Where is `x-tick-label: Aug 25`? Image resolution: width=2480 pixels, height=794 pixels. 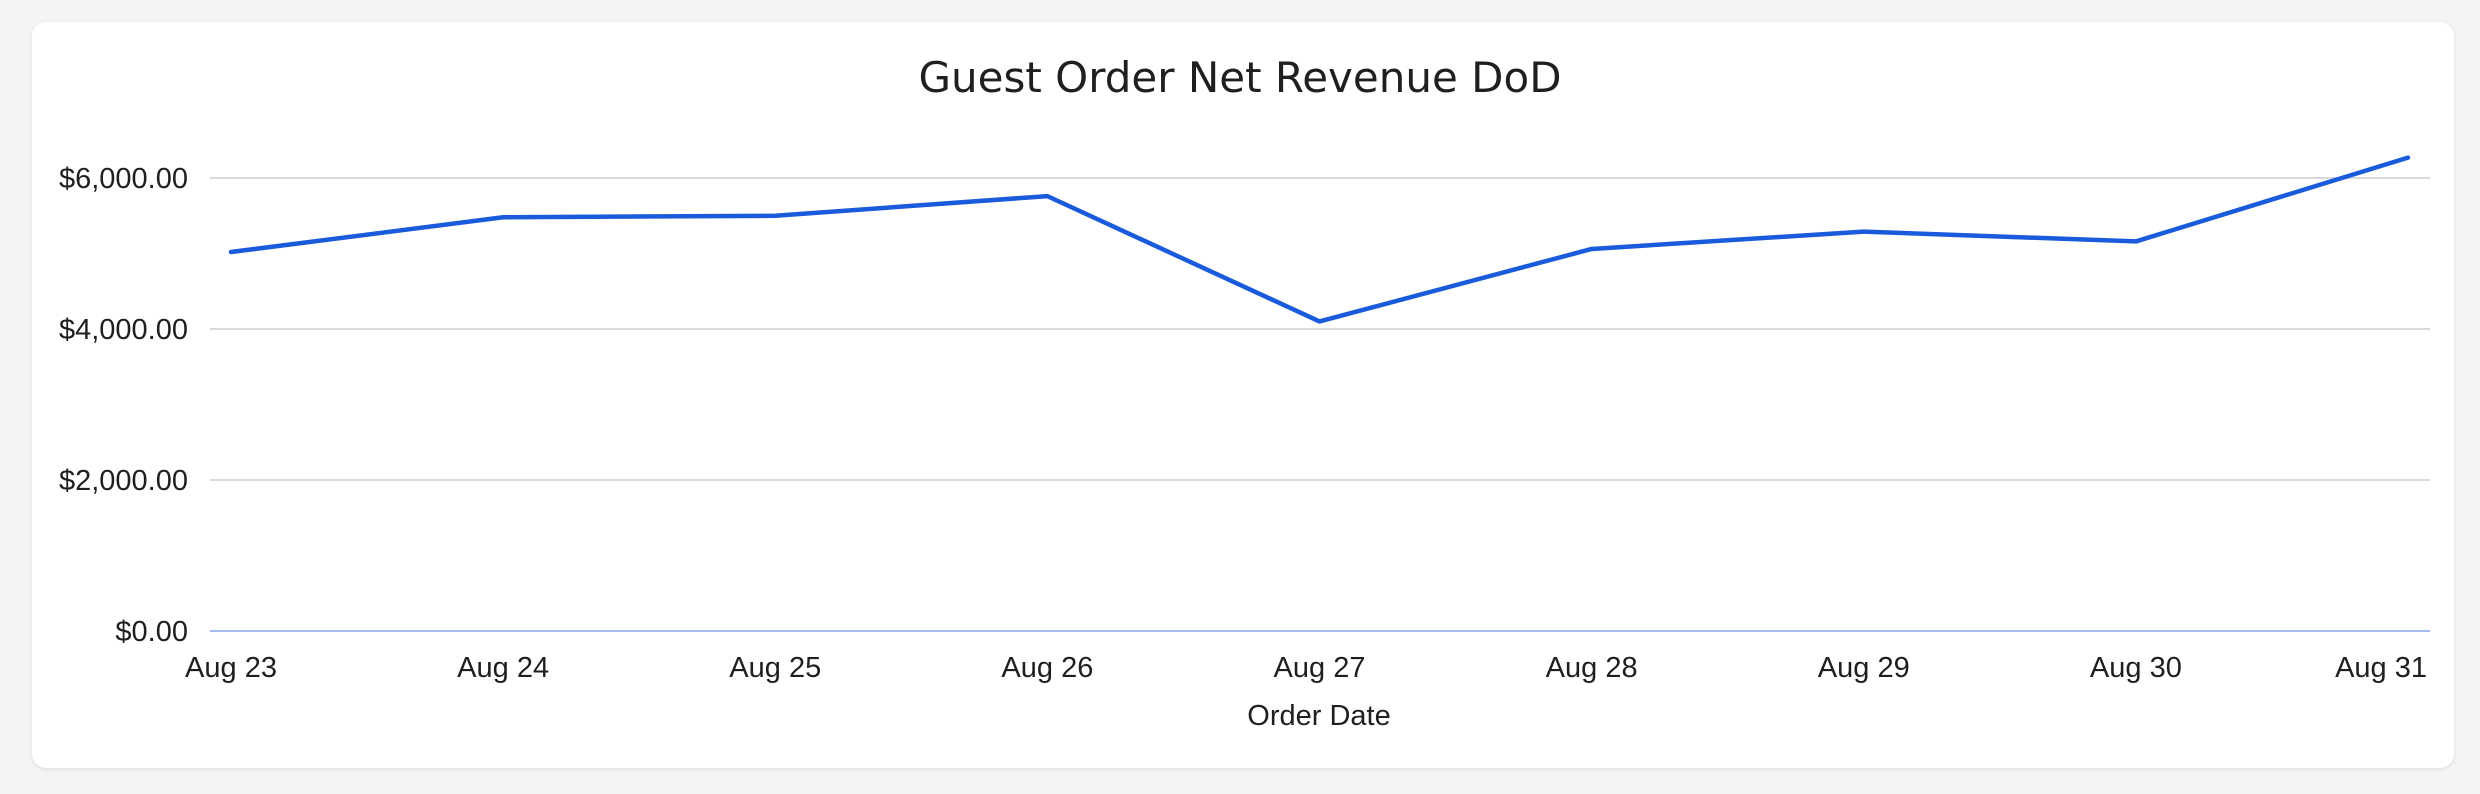
x-tick-label: Aug 25 is located at coordinates (775, 668).